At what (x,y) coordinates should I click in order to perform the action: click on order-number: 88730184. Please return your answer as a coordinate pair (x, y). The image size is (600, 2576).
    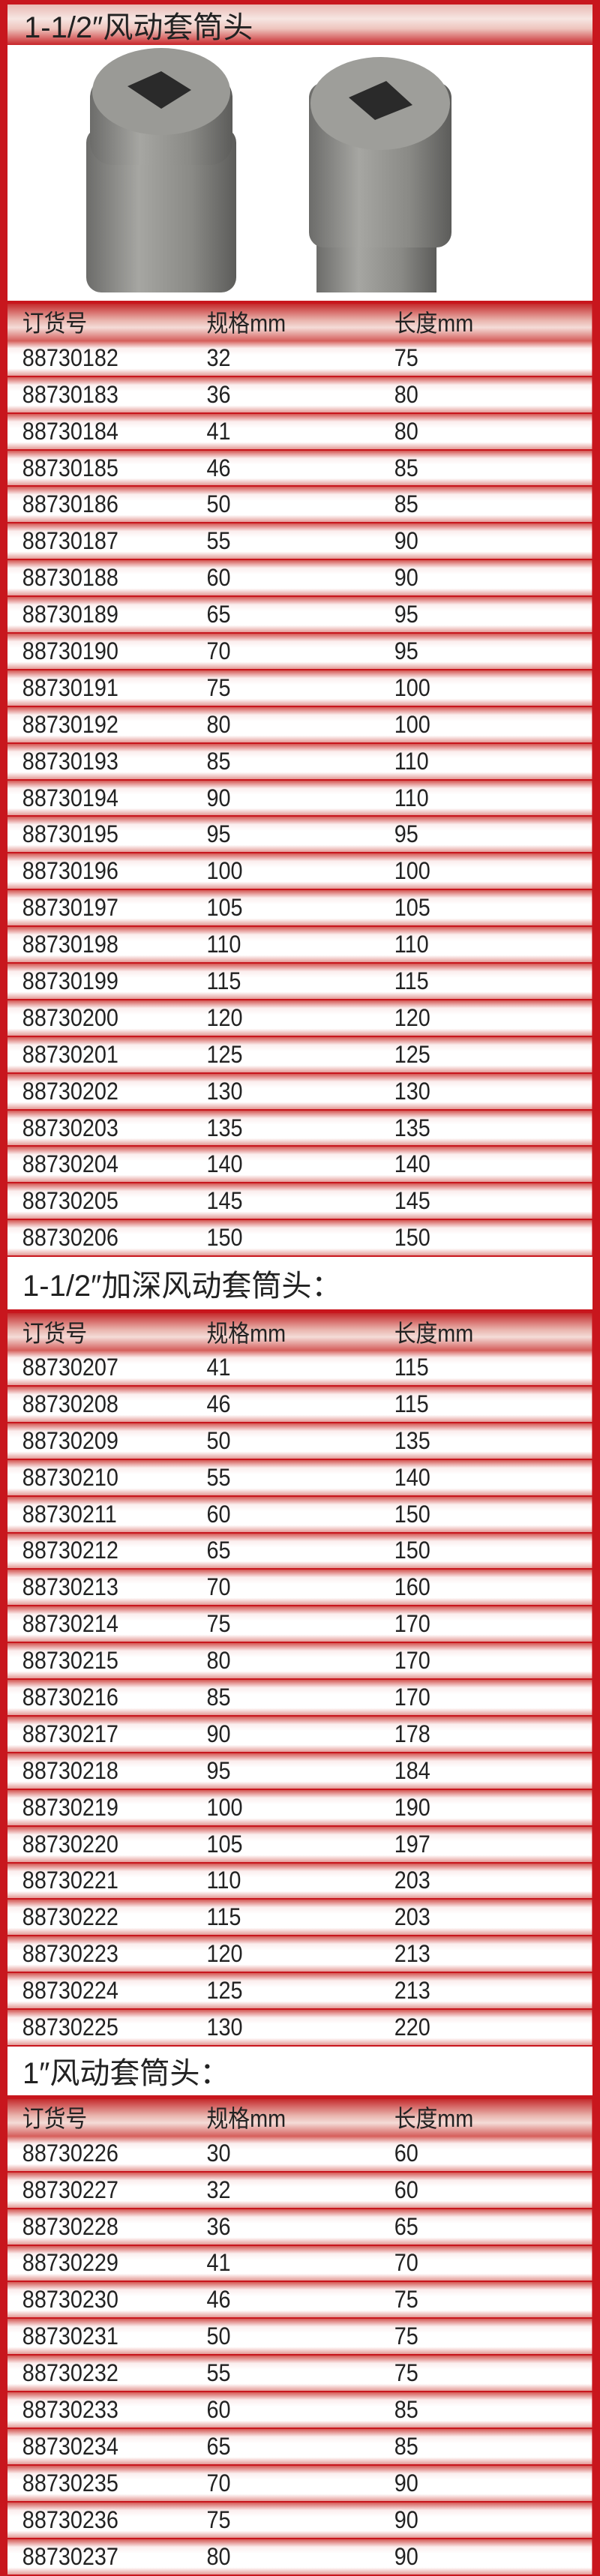
    Looking at the image, I should click on (70, 431).